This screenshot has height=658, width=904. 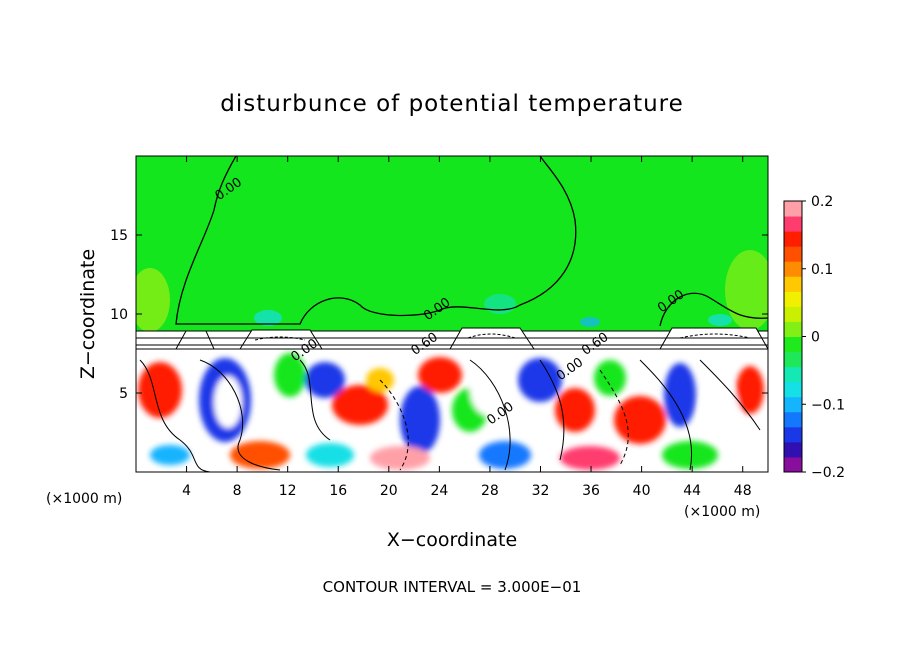 I want to click on colorbar-swatches, so click(x=793, y=337).